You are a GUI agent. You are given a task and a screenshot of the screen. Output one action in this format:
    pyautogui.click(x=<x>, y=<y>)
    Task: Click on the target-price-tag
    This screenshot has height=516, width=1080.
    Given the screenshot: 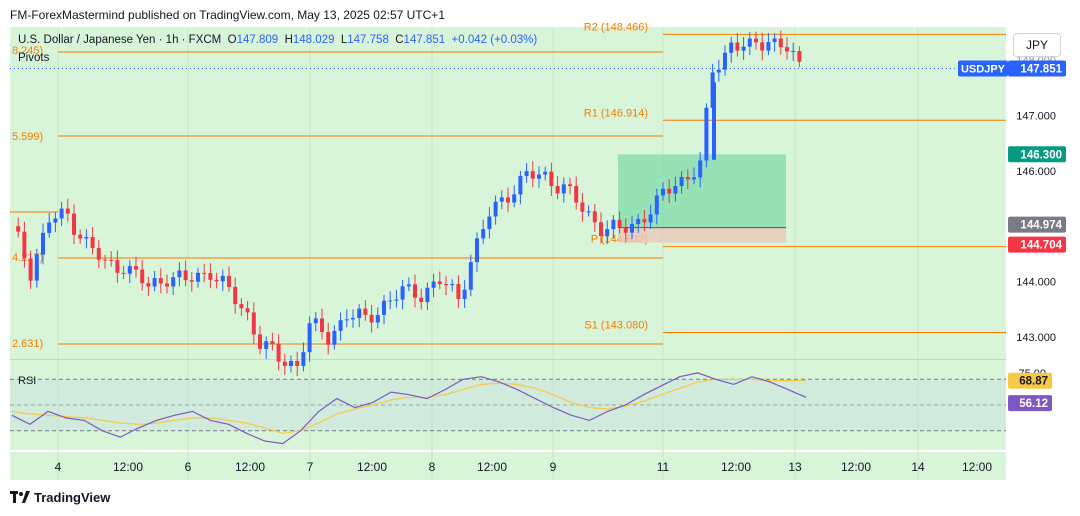 What is the action you would take?
    pyautogui.click(x=1037, y=154)
    